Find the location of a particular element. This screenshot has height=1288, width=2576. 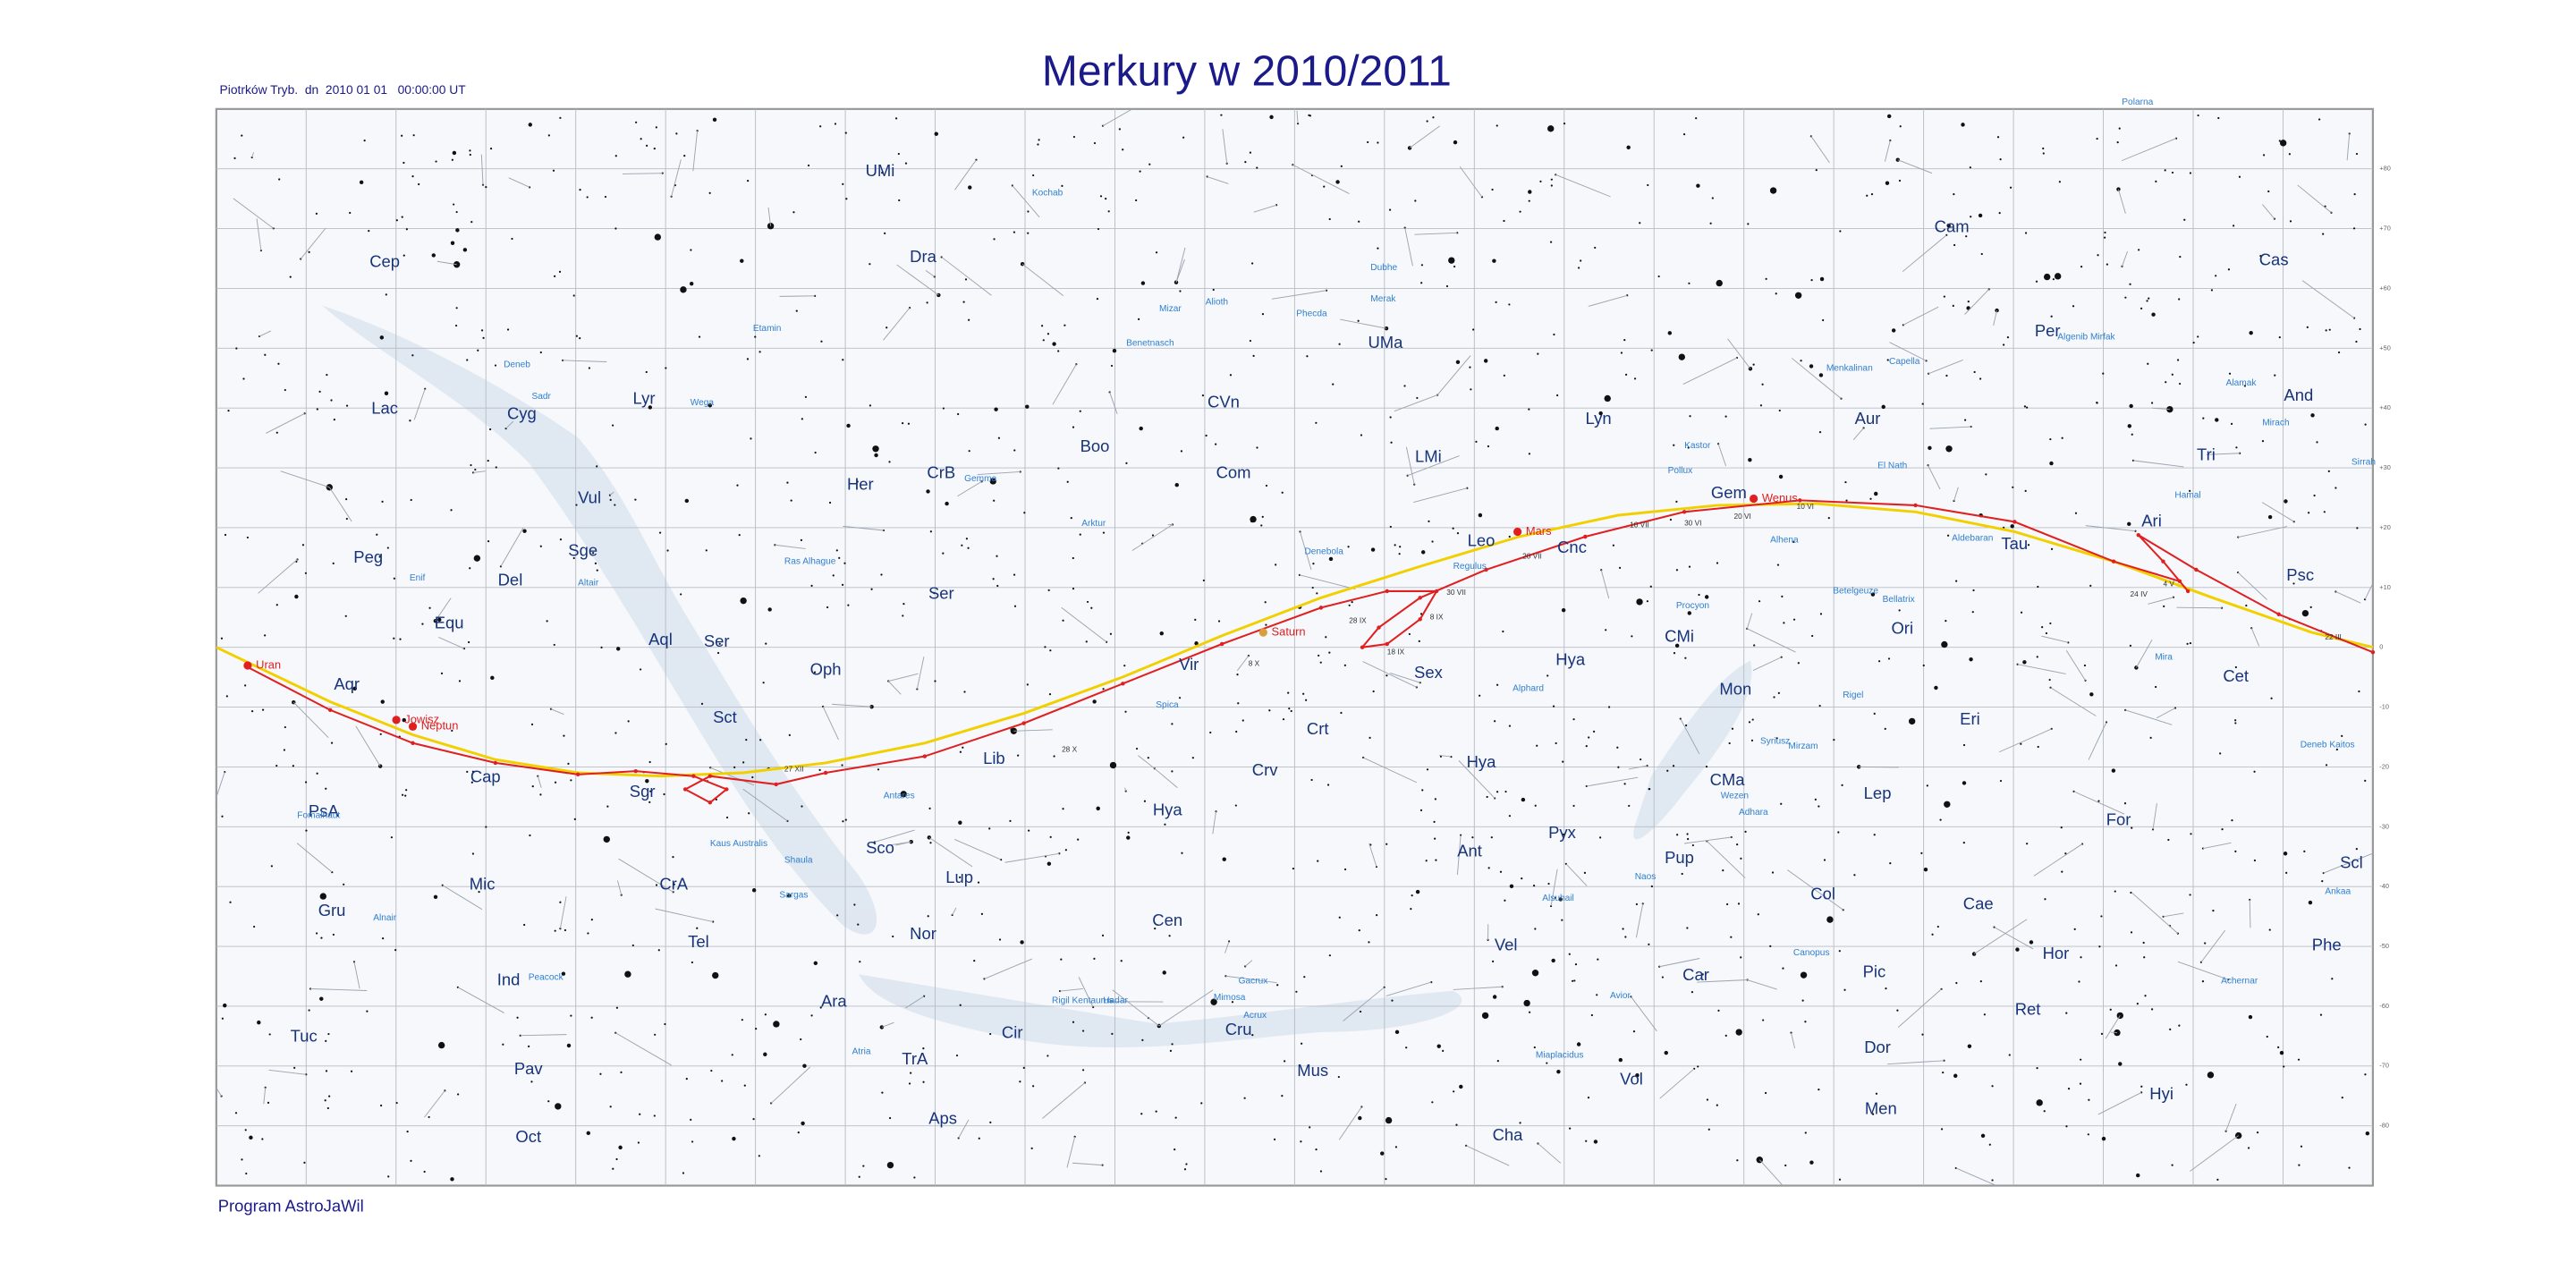

constellation-label: Sex is located at coordinates (1429, 672).